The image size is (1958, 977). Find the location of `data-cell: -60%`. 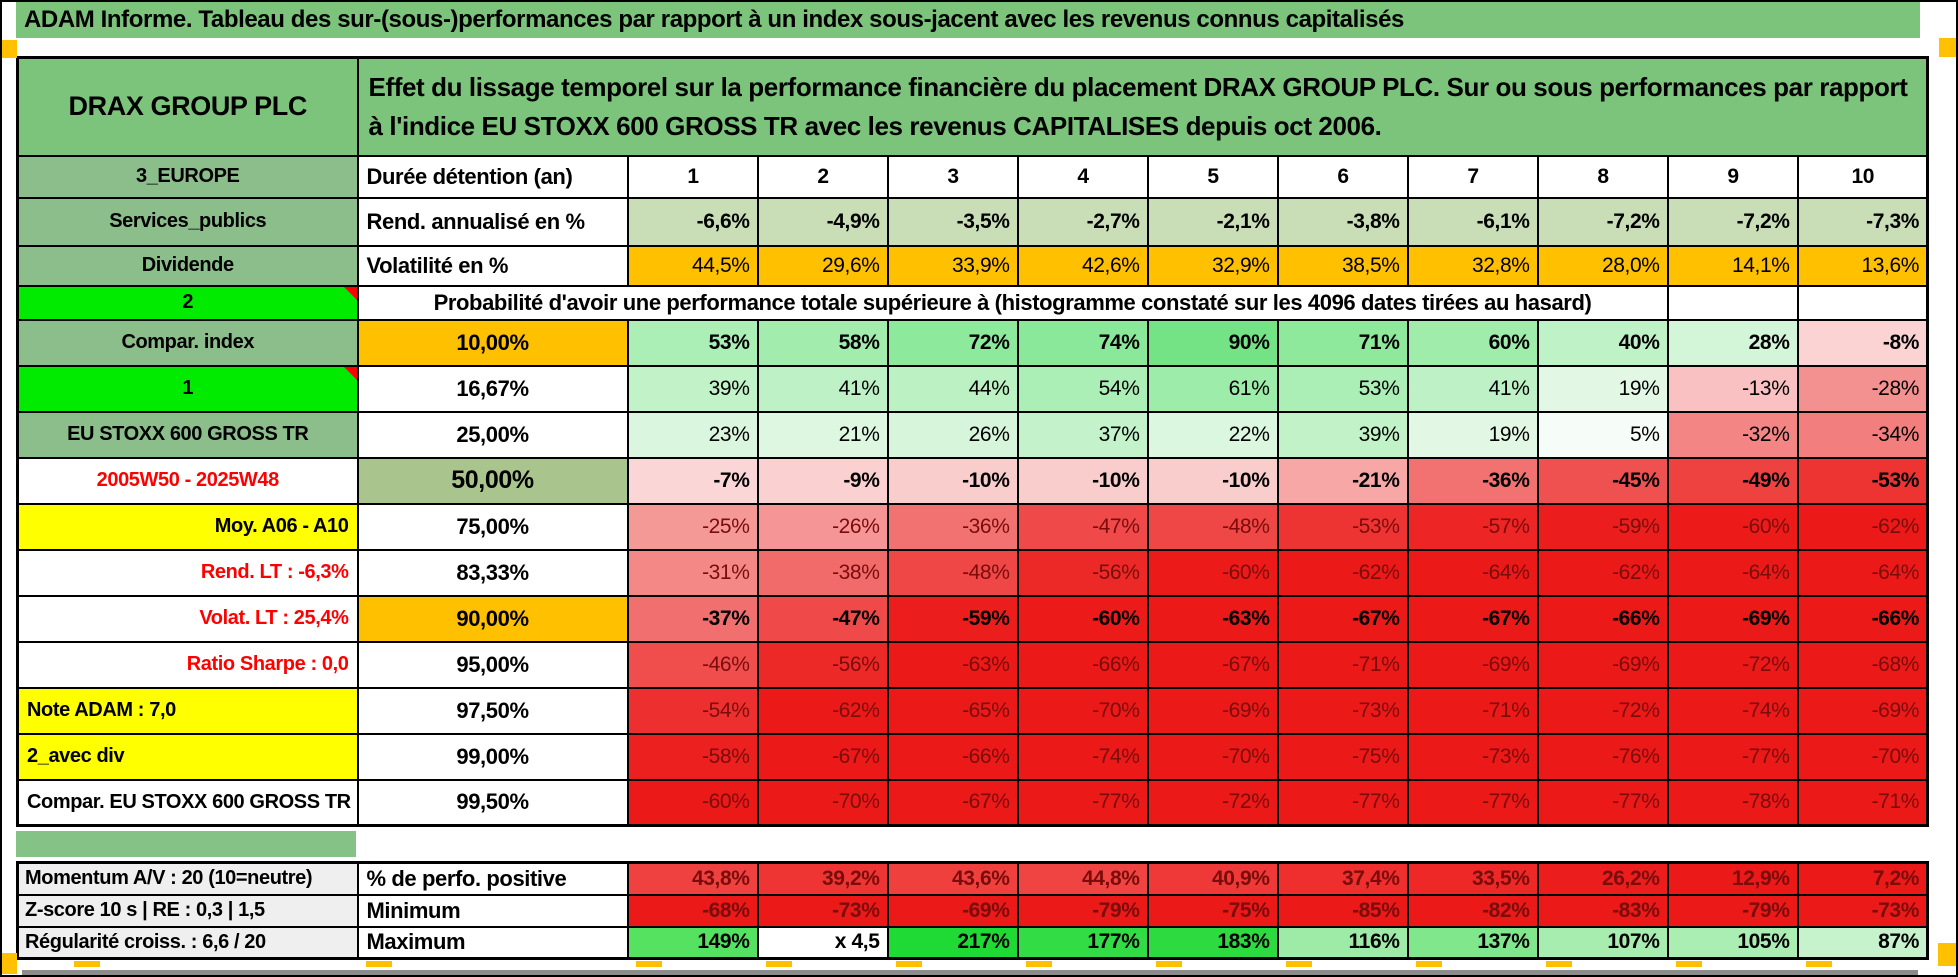

data-cell: -60% is located at coordinates (1212, 572).